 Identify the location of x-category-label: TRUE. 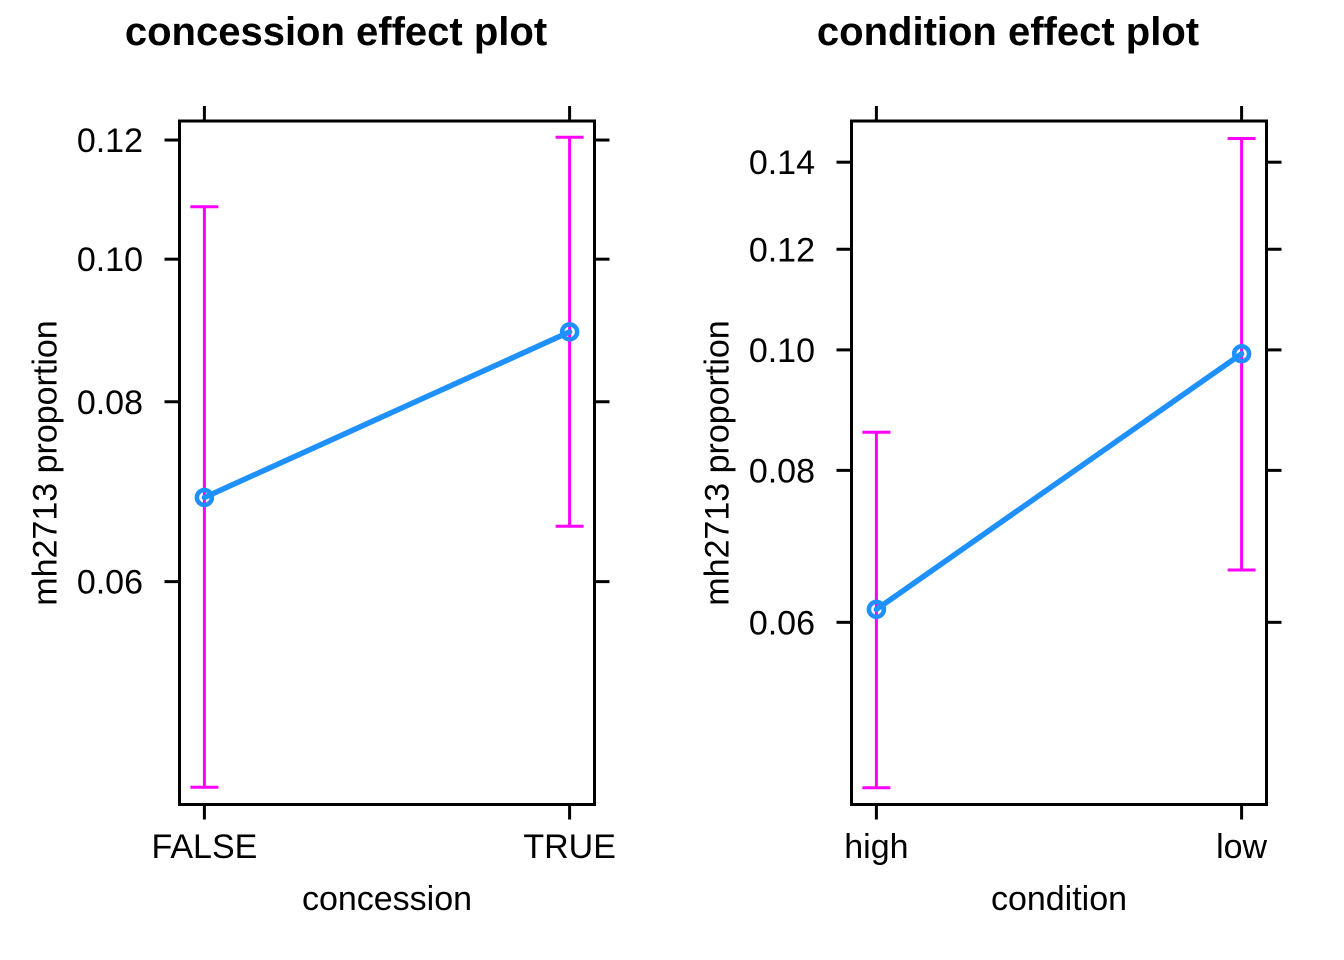
(569, 847).